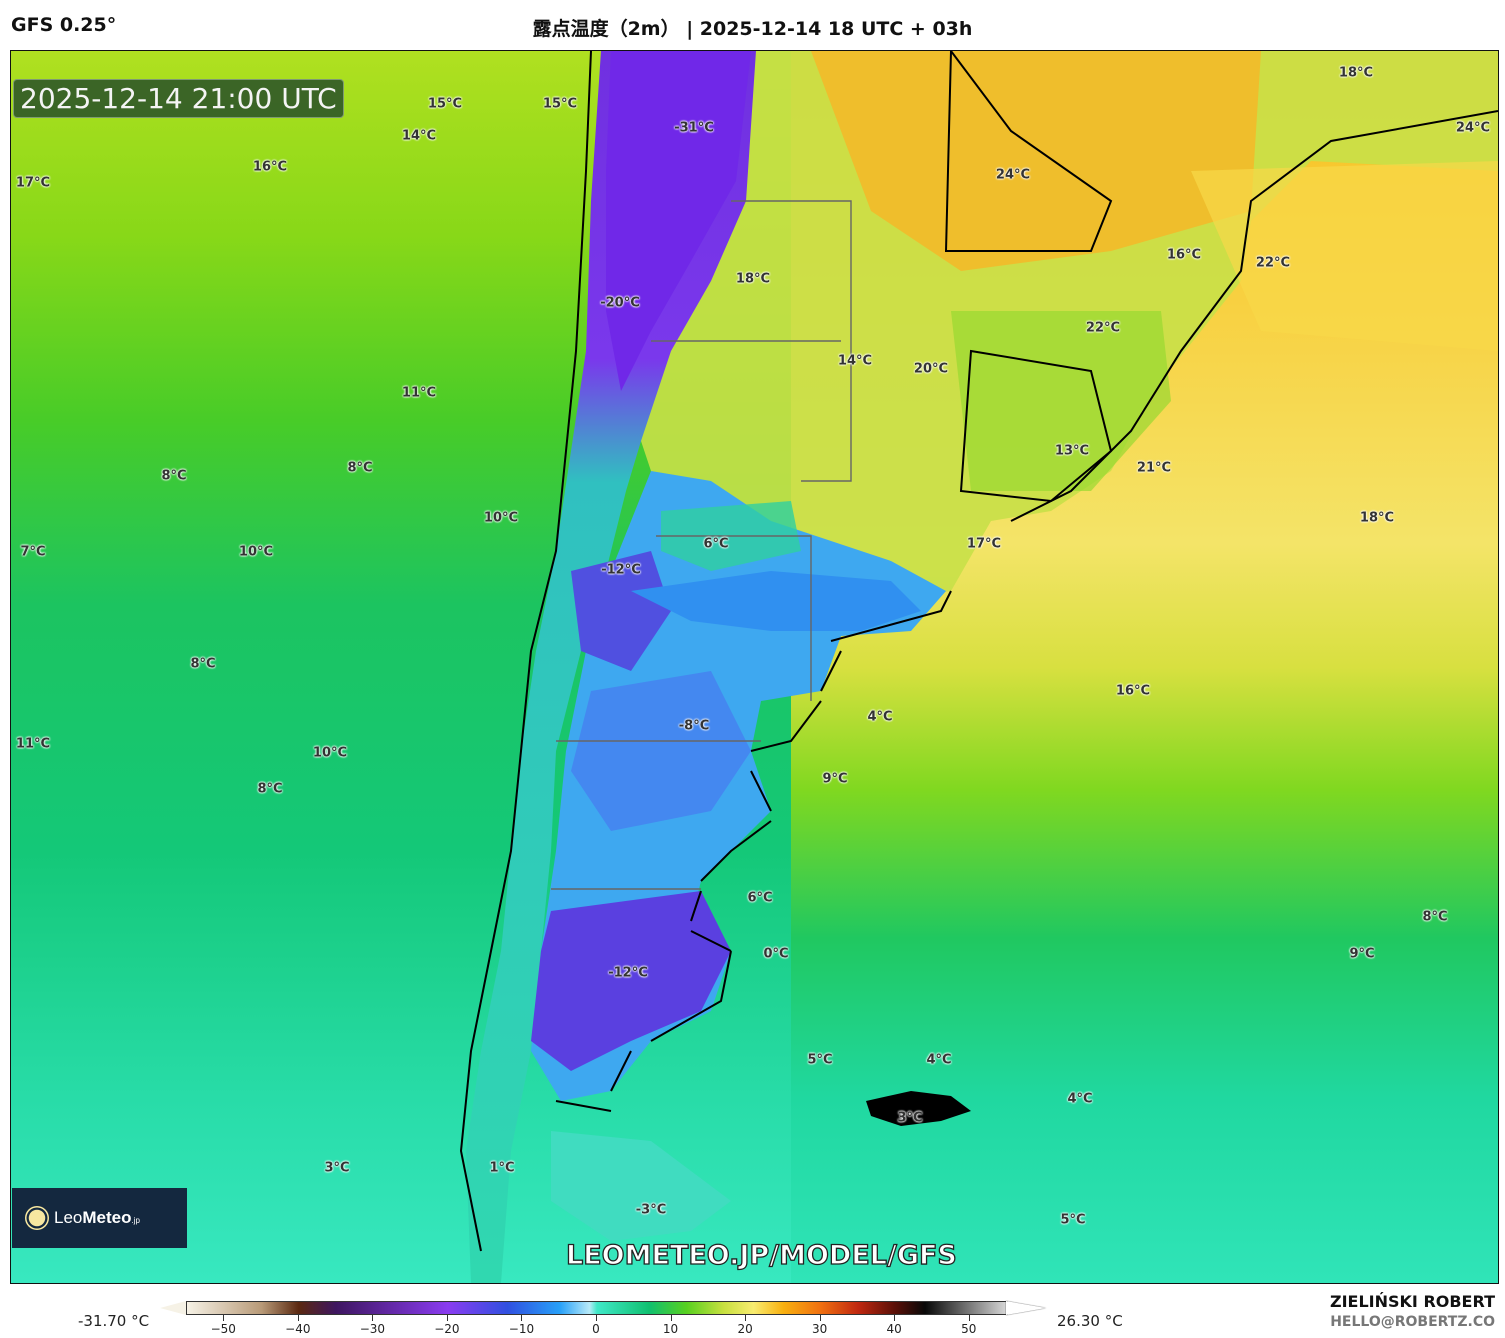 This screenshot has height=1338, width=1505. What do you see at coordinates (596, 1329) in the screenshot?
I see `colorbar-tick-label: 0` at bounding box center [596, 1329].